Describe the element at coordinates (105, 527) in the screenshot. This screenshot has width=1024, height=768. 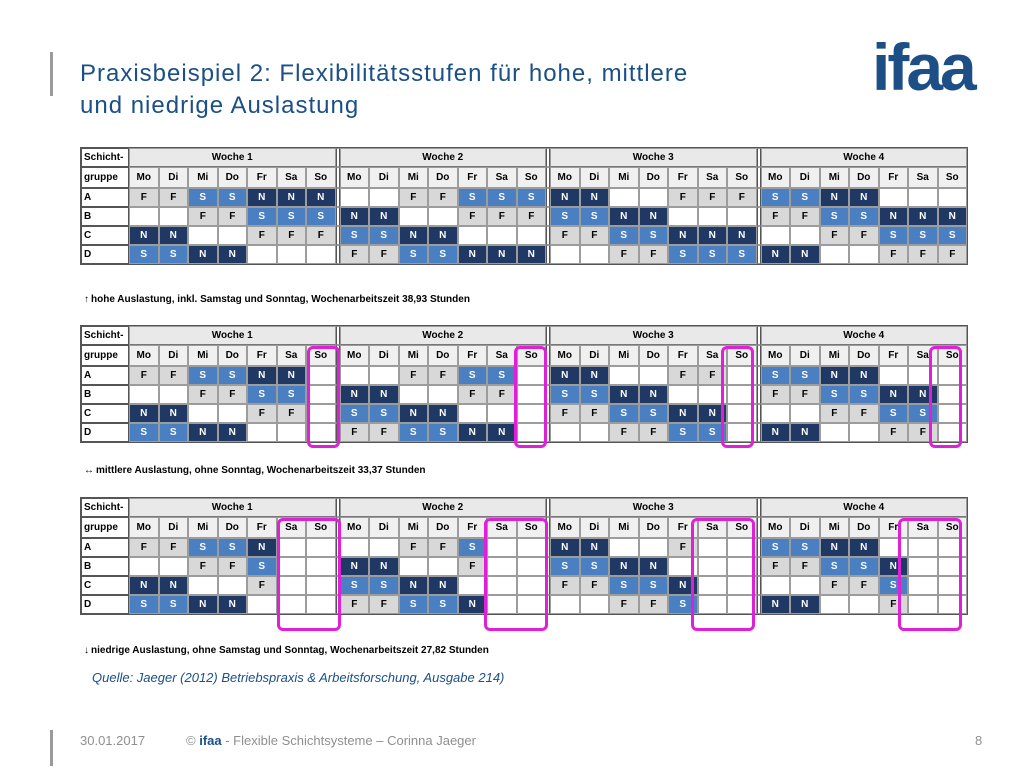
I see `group-header-bottom: gruppe` at that location.